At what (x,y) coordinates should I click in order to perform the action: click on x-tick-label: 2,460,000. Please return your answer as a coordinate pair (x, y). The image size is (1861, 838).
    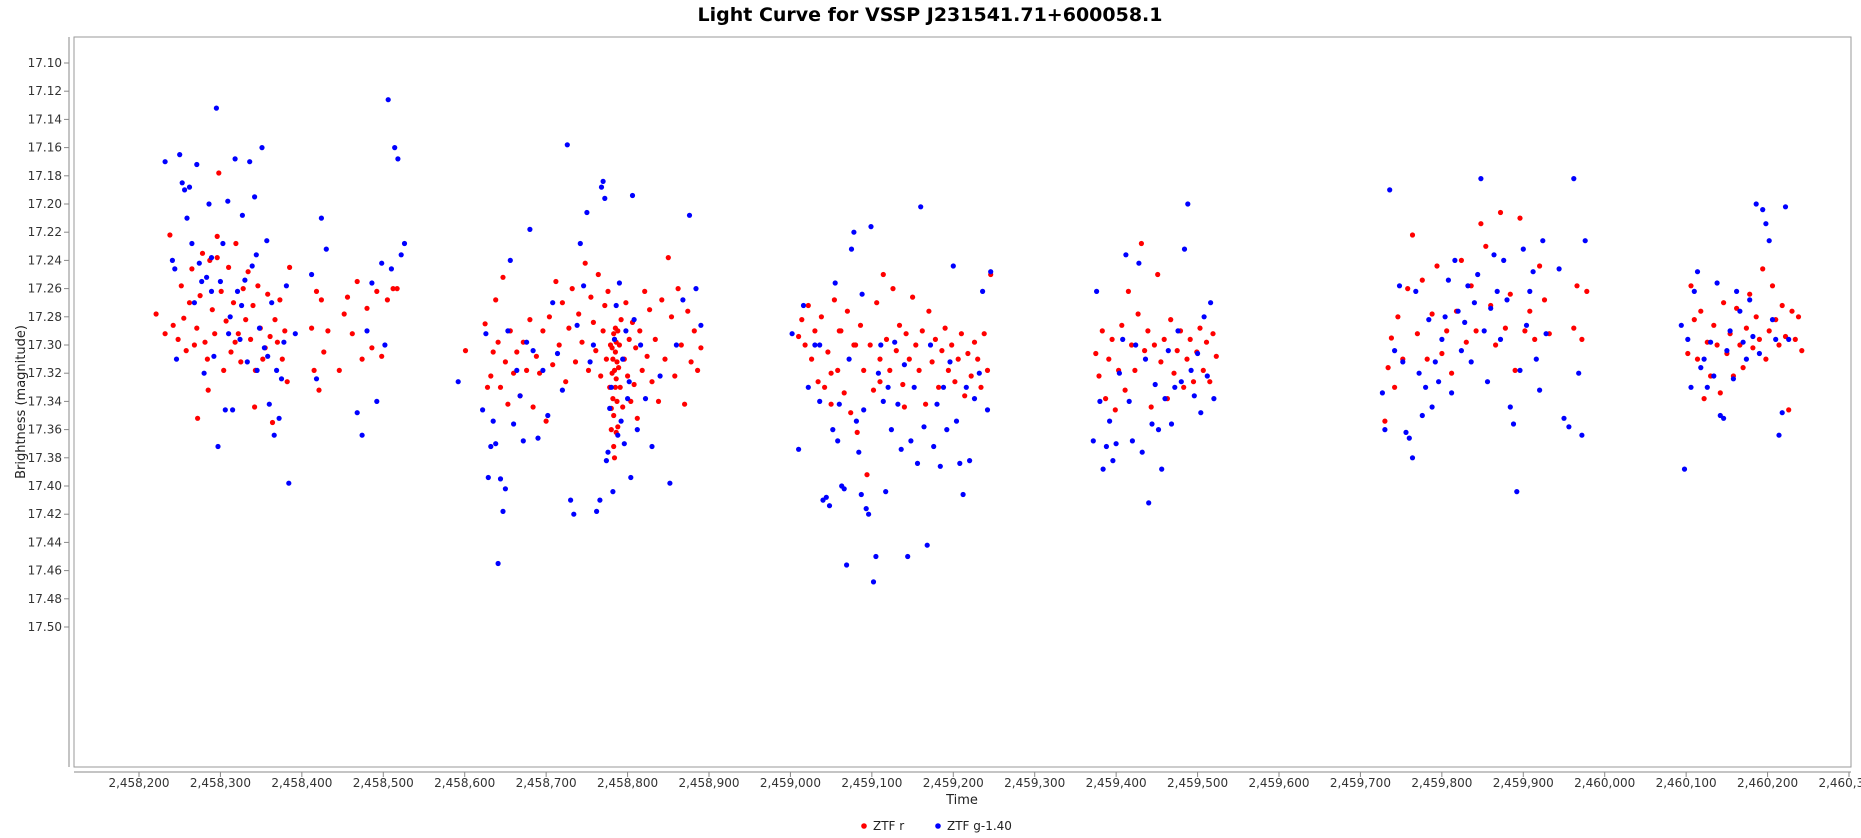
    Looking at the image, I should click on (1604, 783).